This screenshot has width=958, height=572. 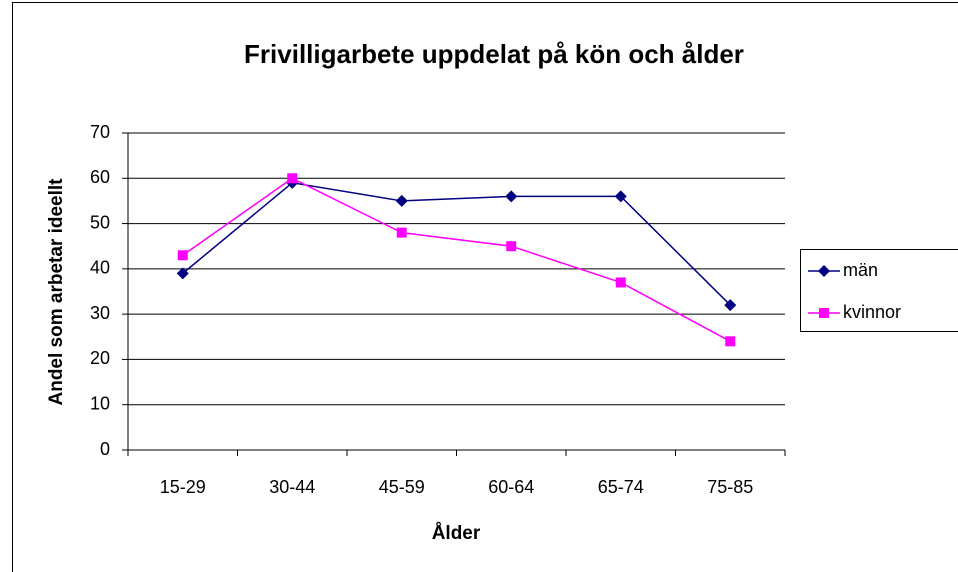 I want to click on x-tick-label: 60-64, so click(x=511, y=487).